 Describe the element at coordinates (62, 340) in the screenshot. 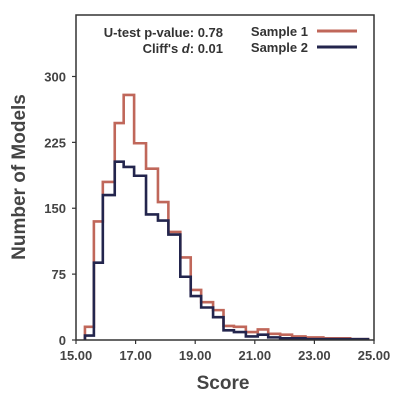

I see `y-tick-label: 0` at that location.